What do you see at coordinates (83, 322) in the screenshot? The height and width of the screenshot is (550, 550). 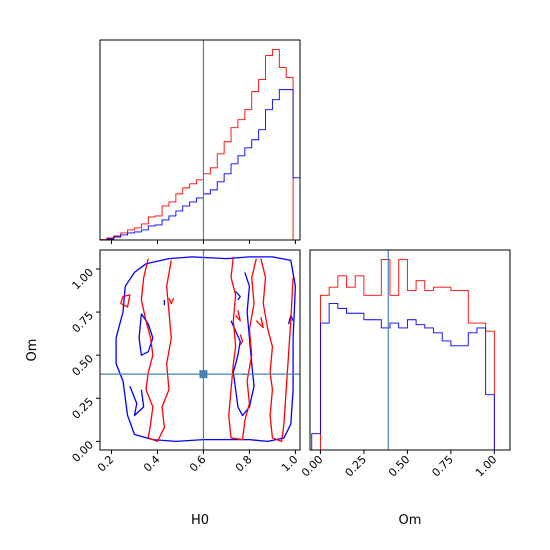 I see `contour-ytick-label-3: 0.75` at bounding box center [83, 322].